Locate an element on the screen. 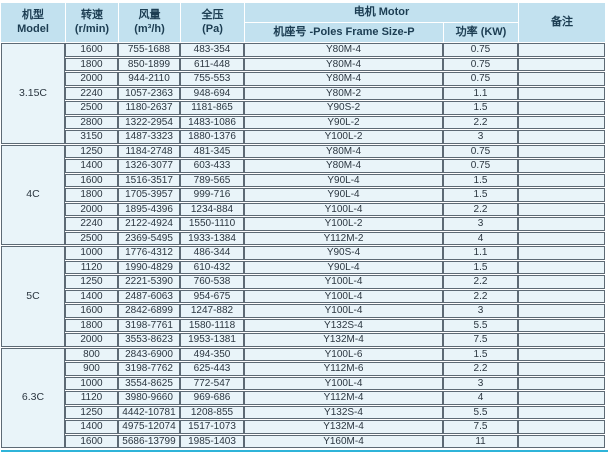 This screenshot has width=608, height=452. airflow-cell: 3554-8625 is located at coordinates (149, 383).